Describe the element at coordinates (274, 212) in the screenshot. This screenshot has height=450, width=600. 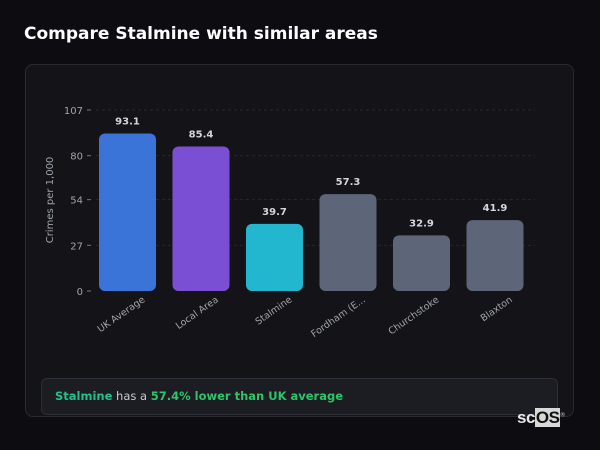
I see `bar-value-label: 39.7` at that location.